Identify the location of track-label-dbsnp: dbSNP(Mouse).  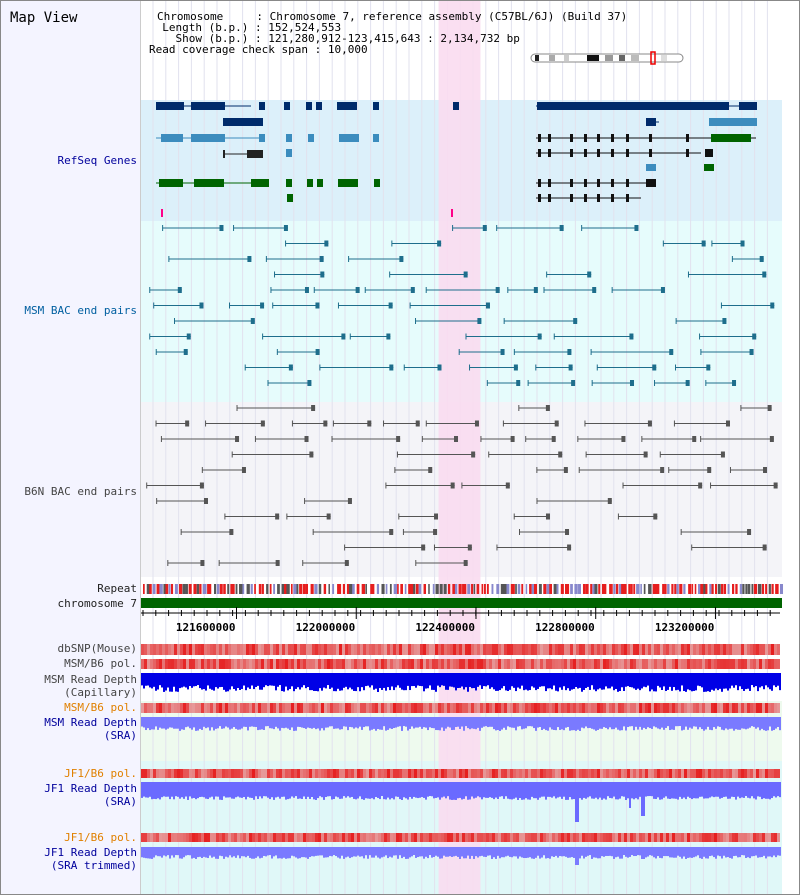
(97, 648).